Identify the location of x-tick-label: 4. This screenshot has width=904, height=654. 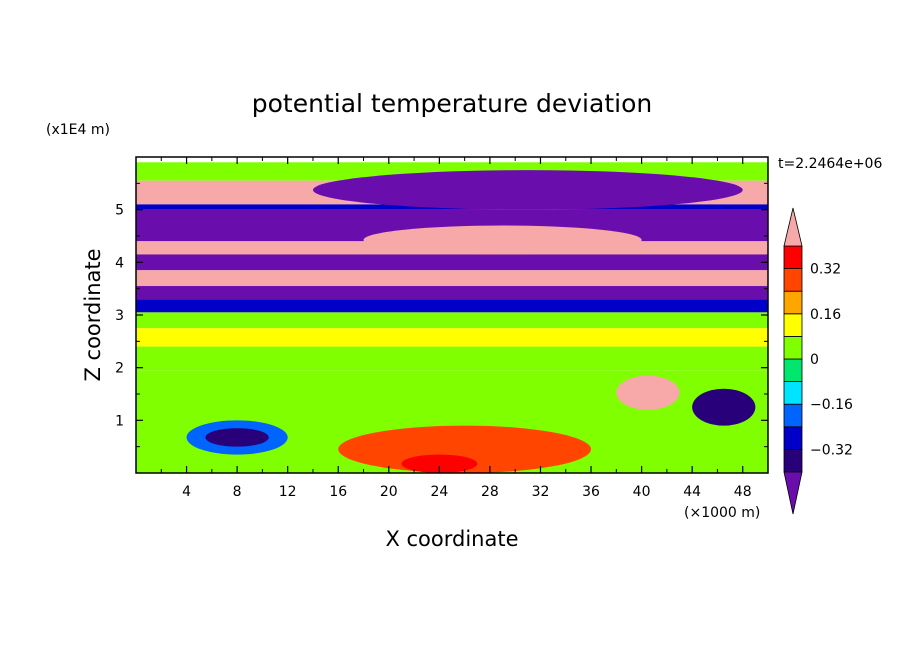
(186, 492).